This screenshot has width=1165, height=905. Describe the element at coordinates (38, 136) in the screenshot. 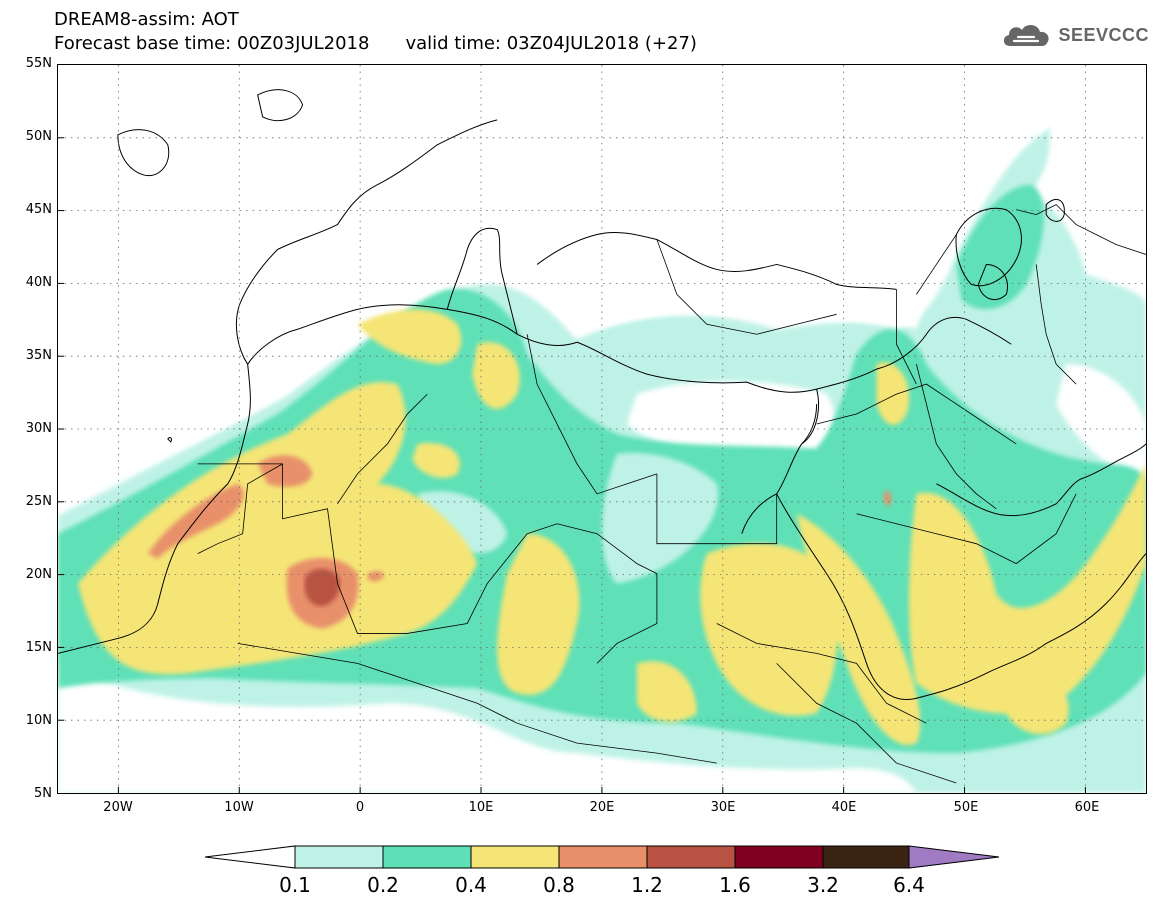

I see `lat-label: 50N` at that location.